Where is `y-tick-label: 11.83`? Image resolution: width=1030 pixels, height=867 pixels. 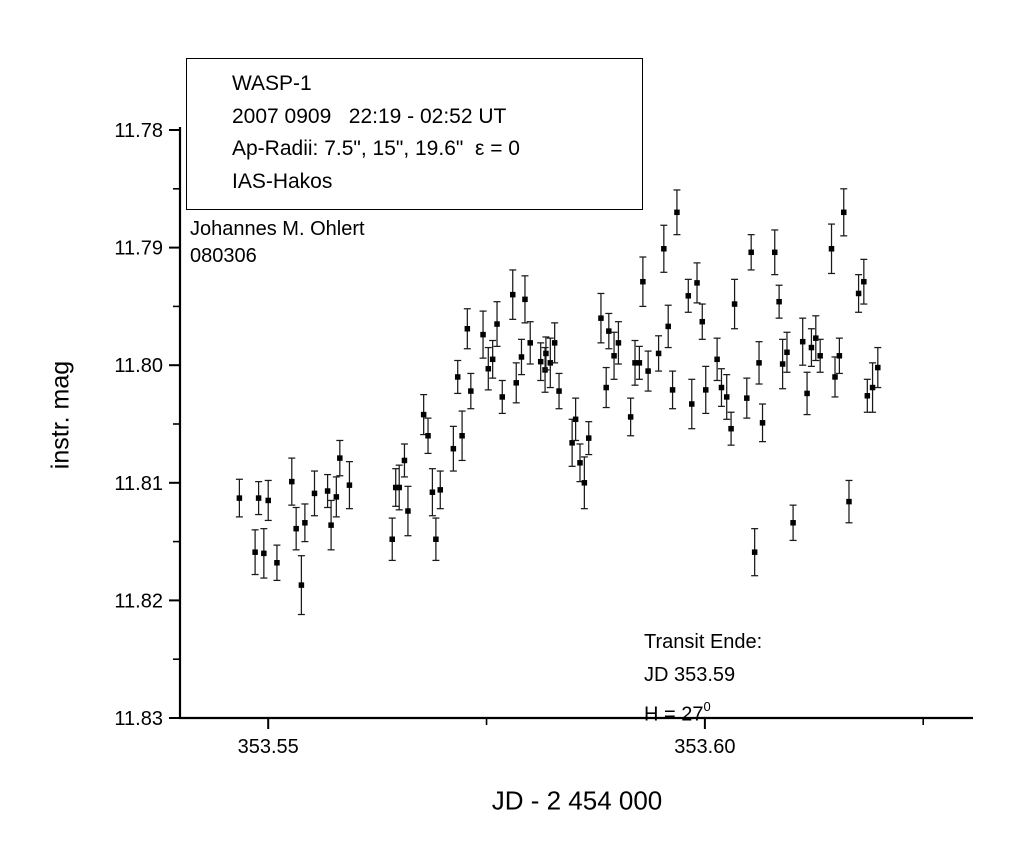 y-tick-label: 11.83 is located at coordinates (138, 719).